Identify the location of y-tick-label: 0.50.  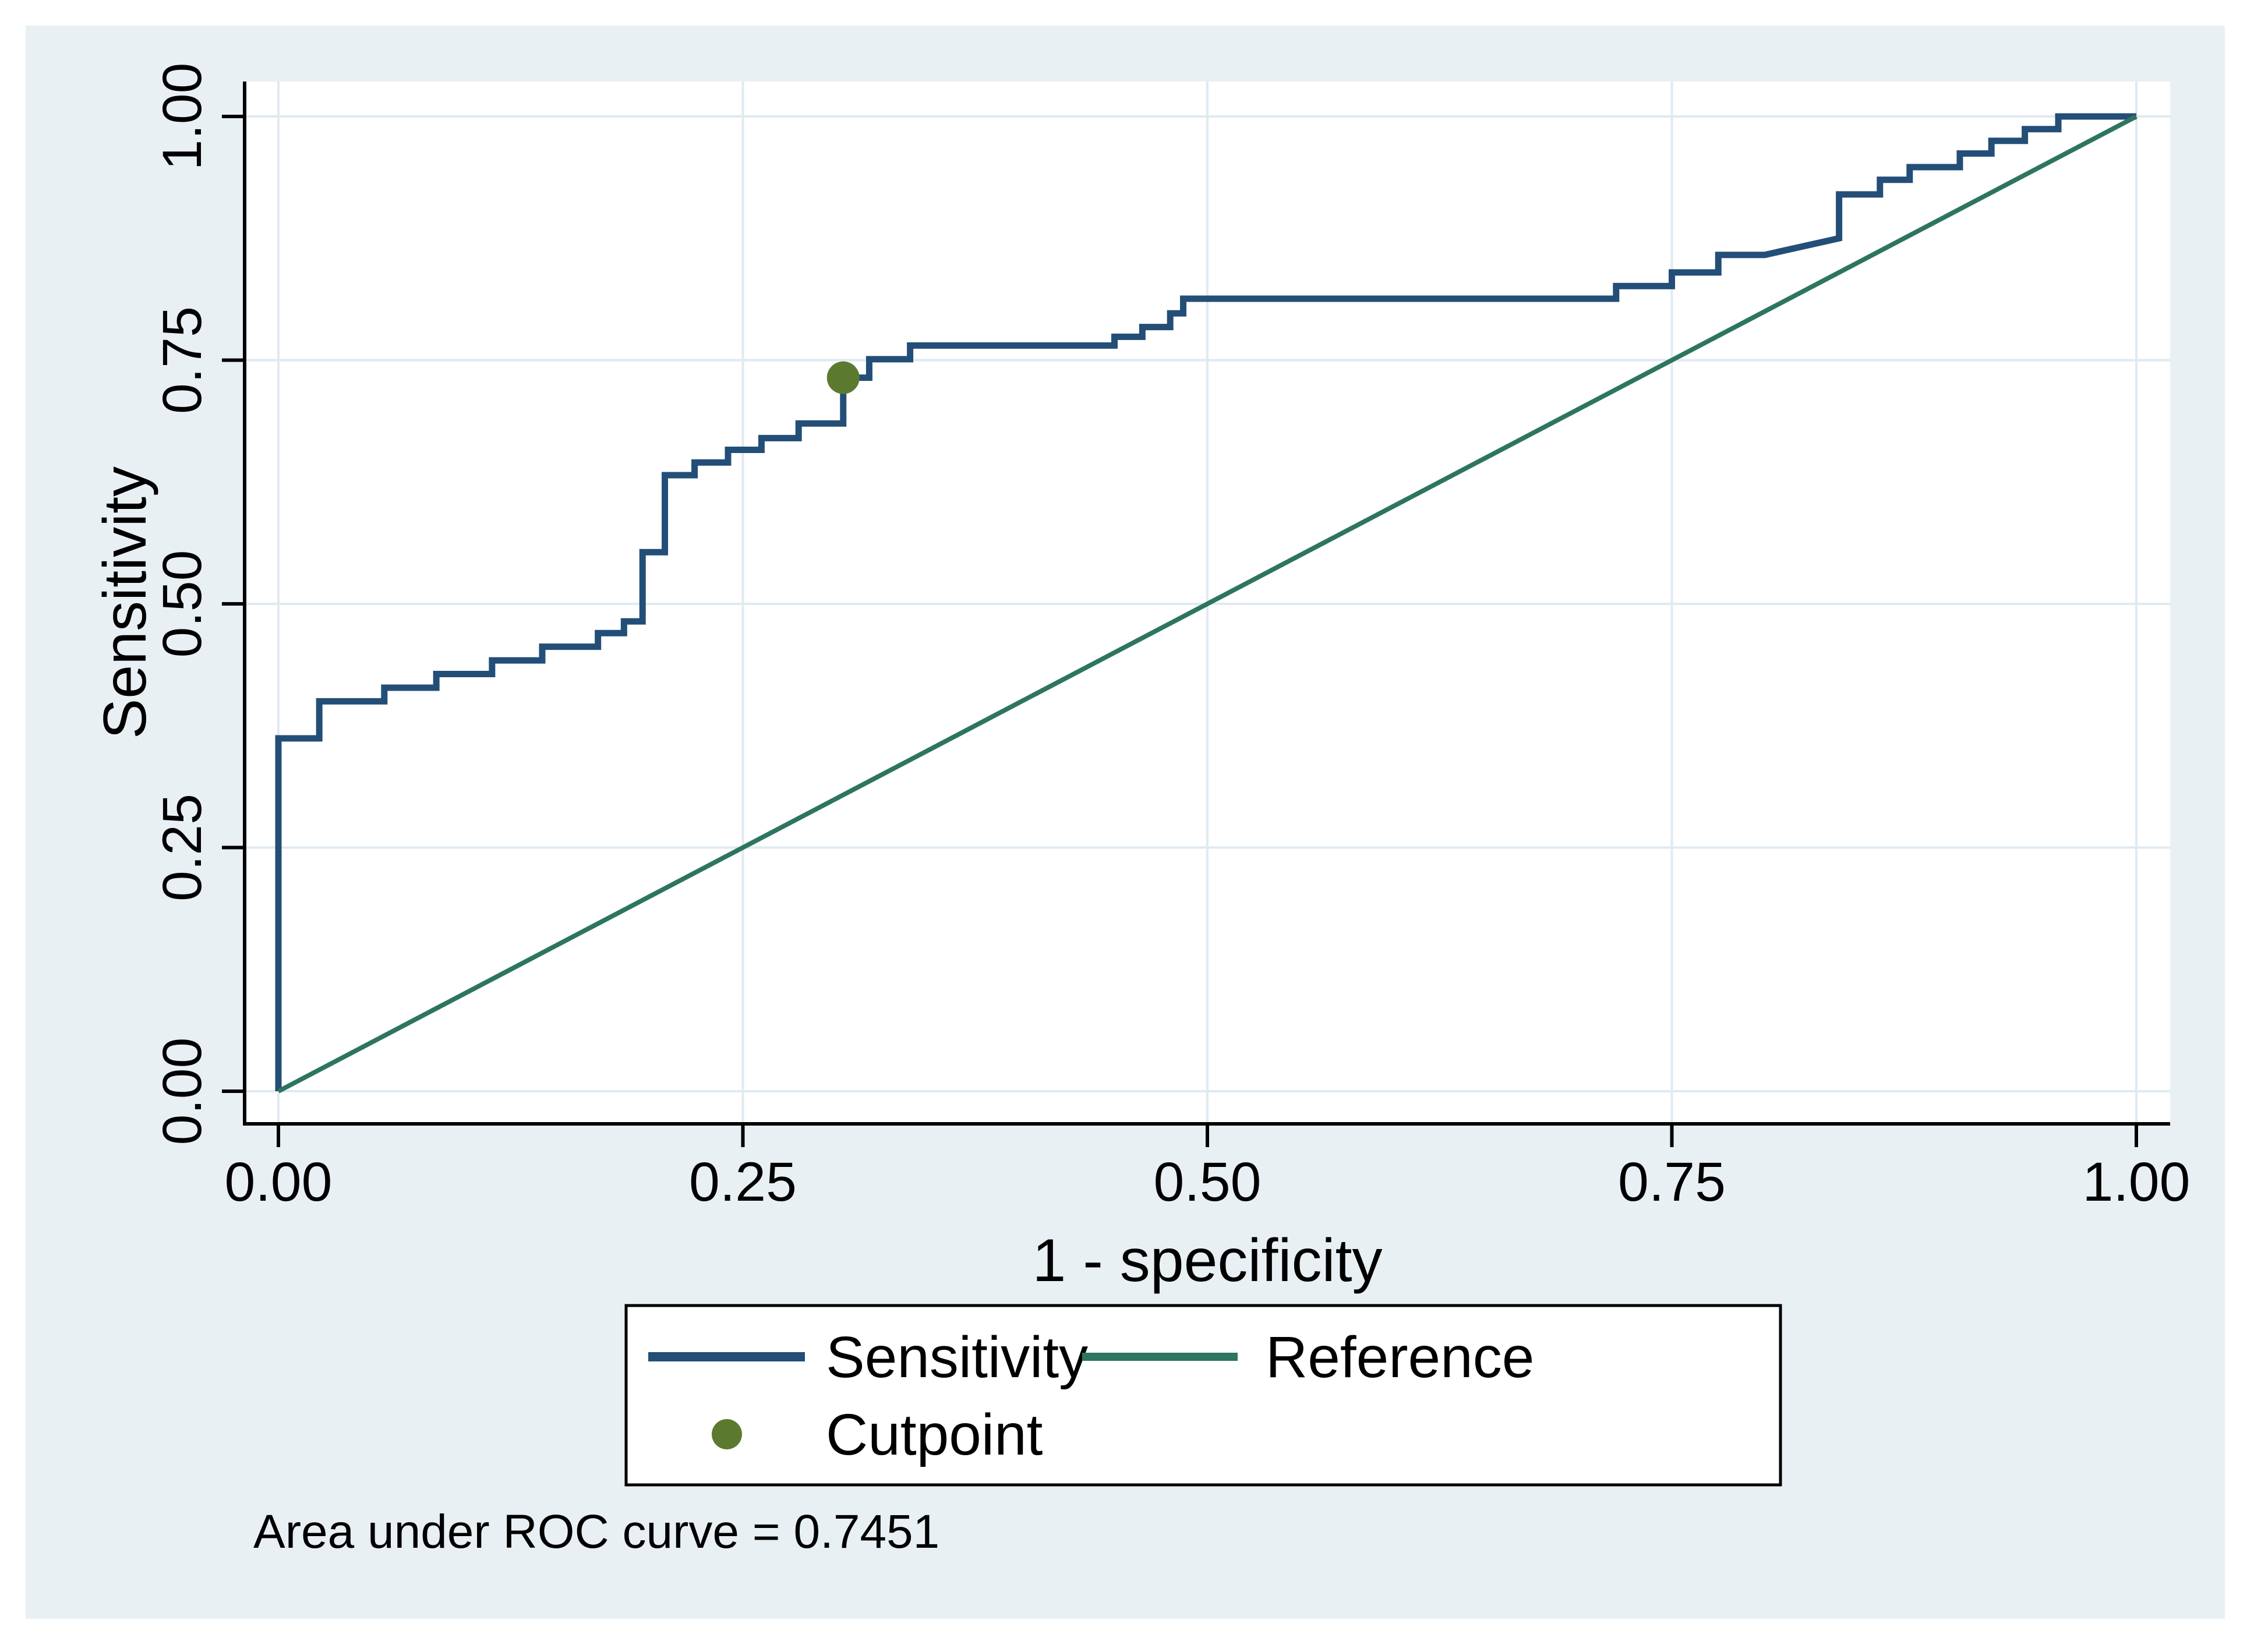
(182, 604).